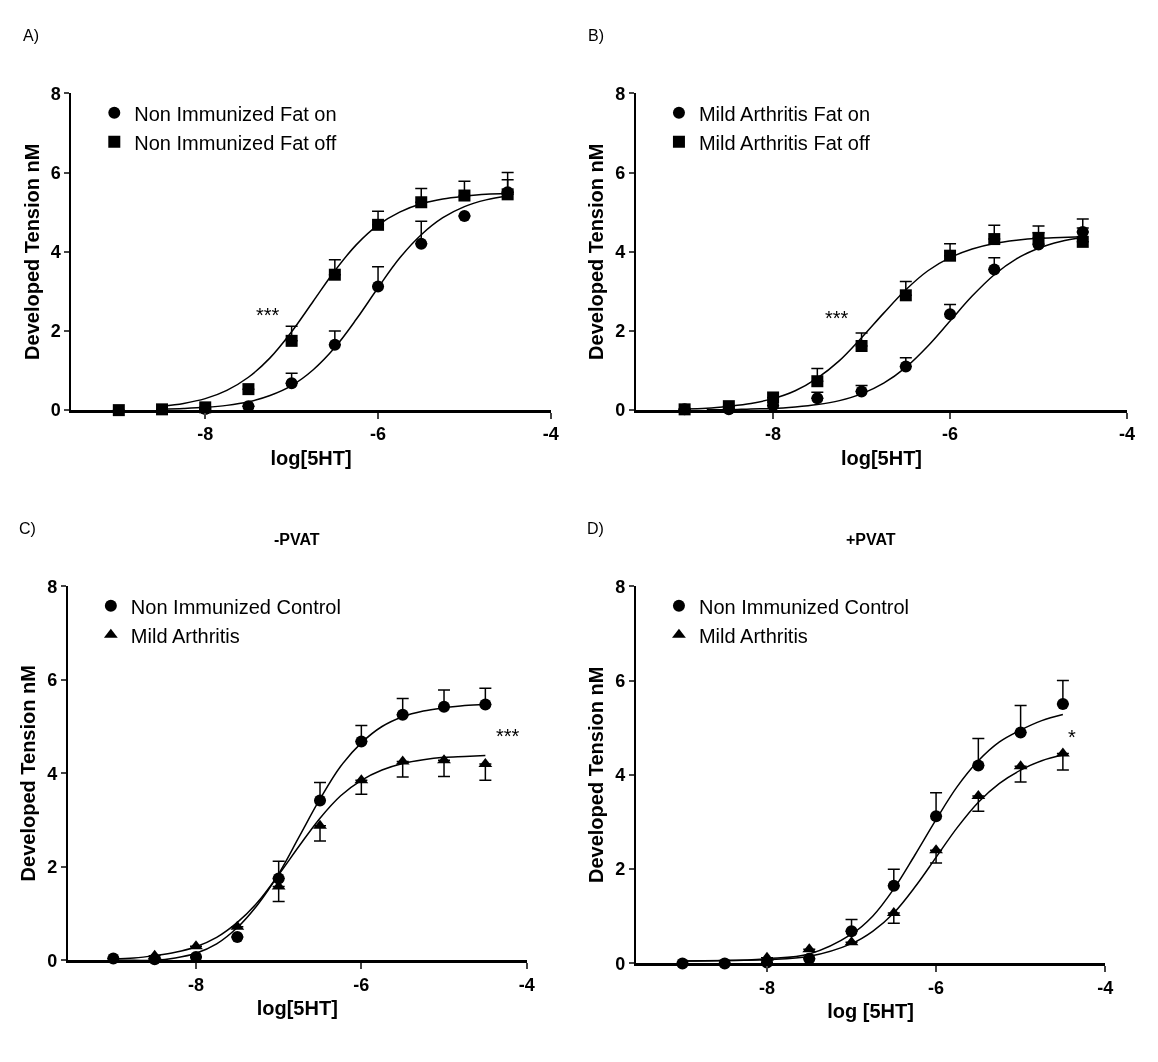 This screenshot has width=1158, height=1062. What do you see at coordinates (595, 528) in the screenshot?
I see `text: D)` at bounding box center [595, 528].